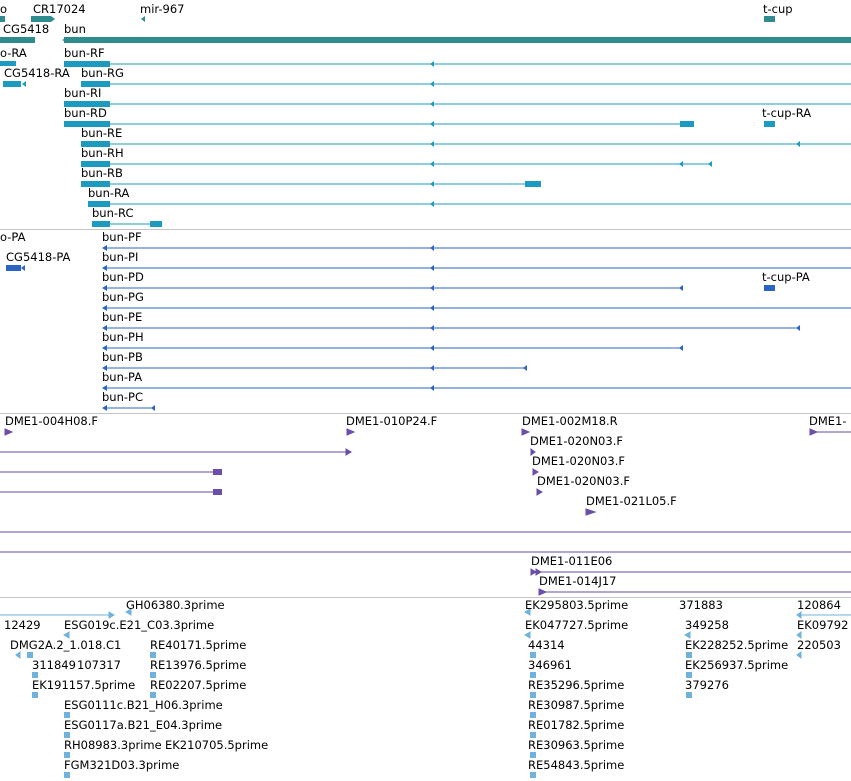 This screenshot has height=781, width=851. Describe the element at coordinates (526, 432) in the screenshot. I see `clone-glyph-DME1-002M18.R` at that location.